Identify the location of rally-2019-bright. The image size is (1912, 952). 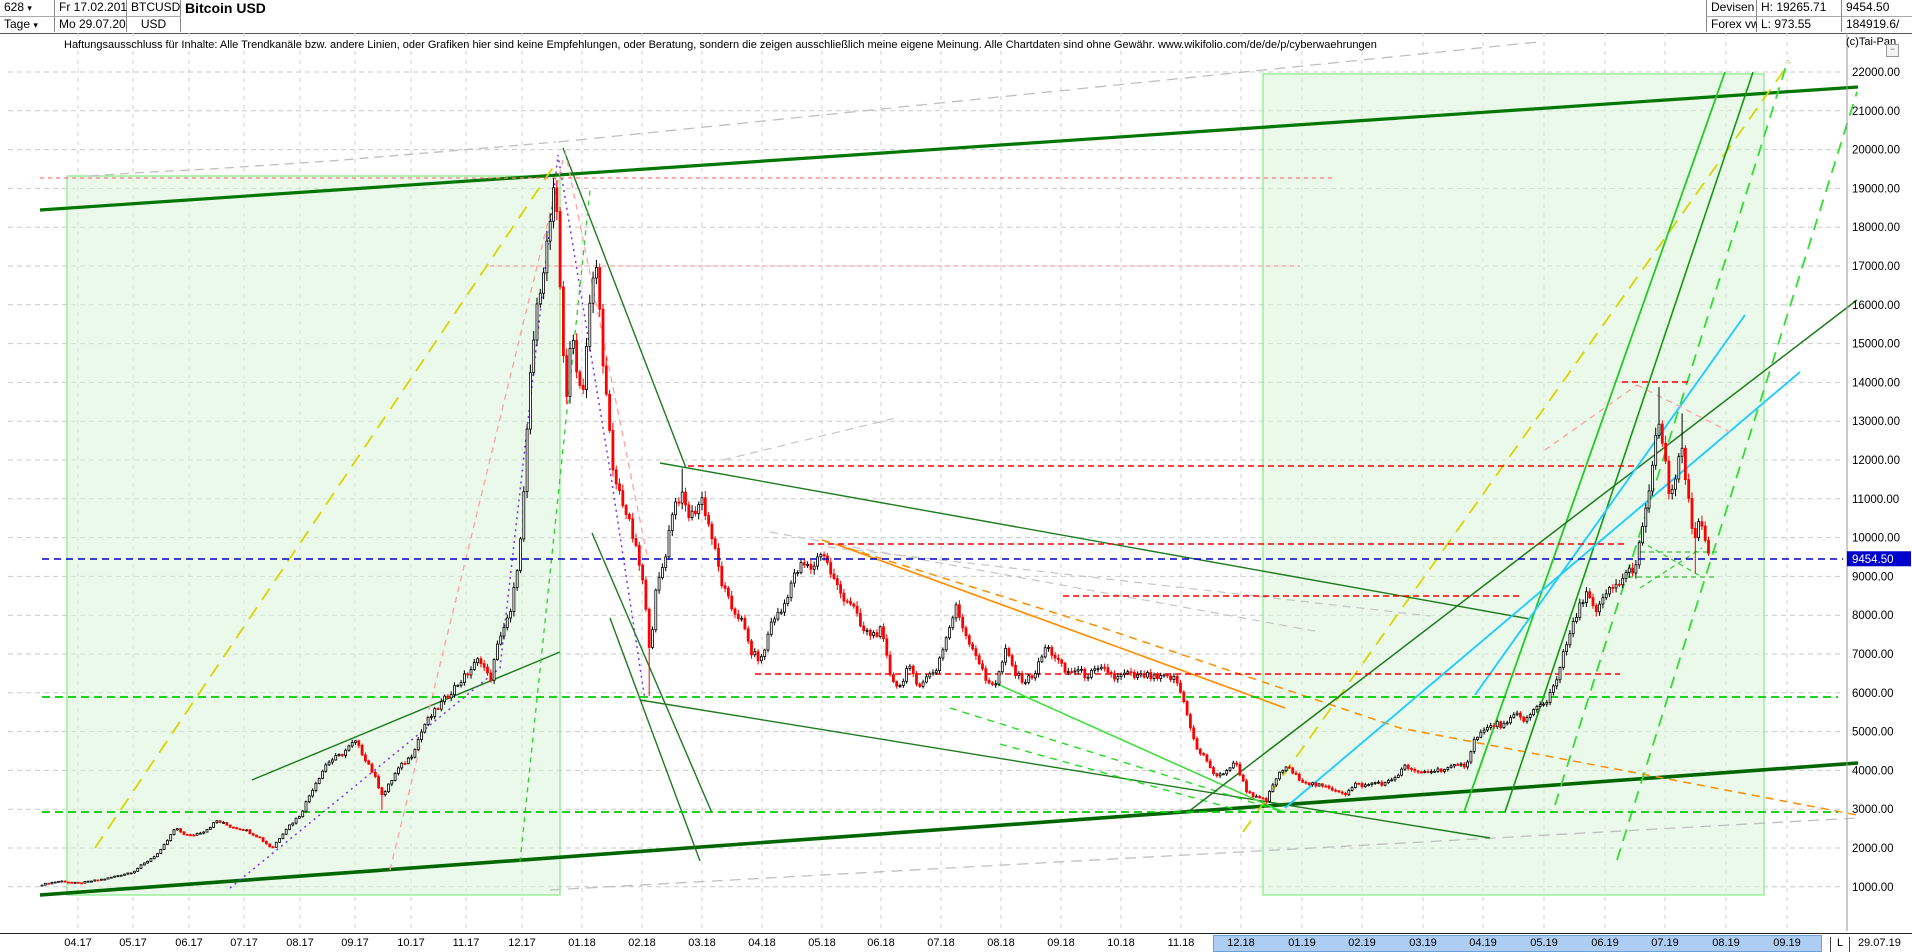
(1594, 442).